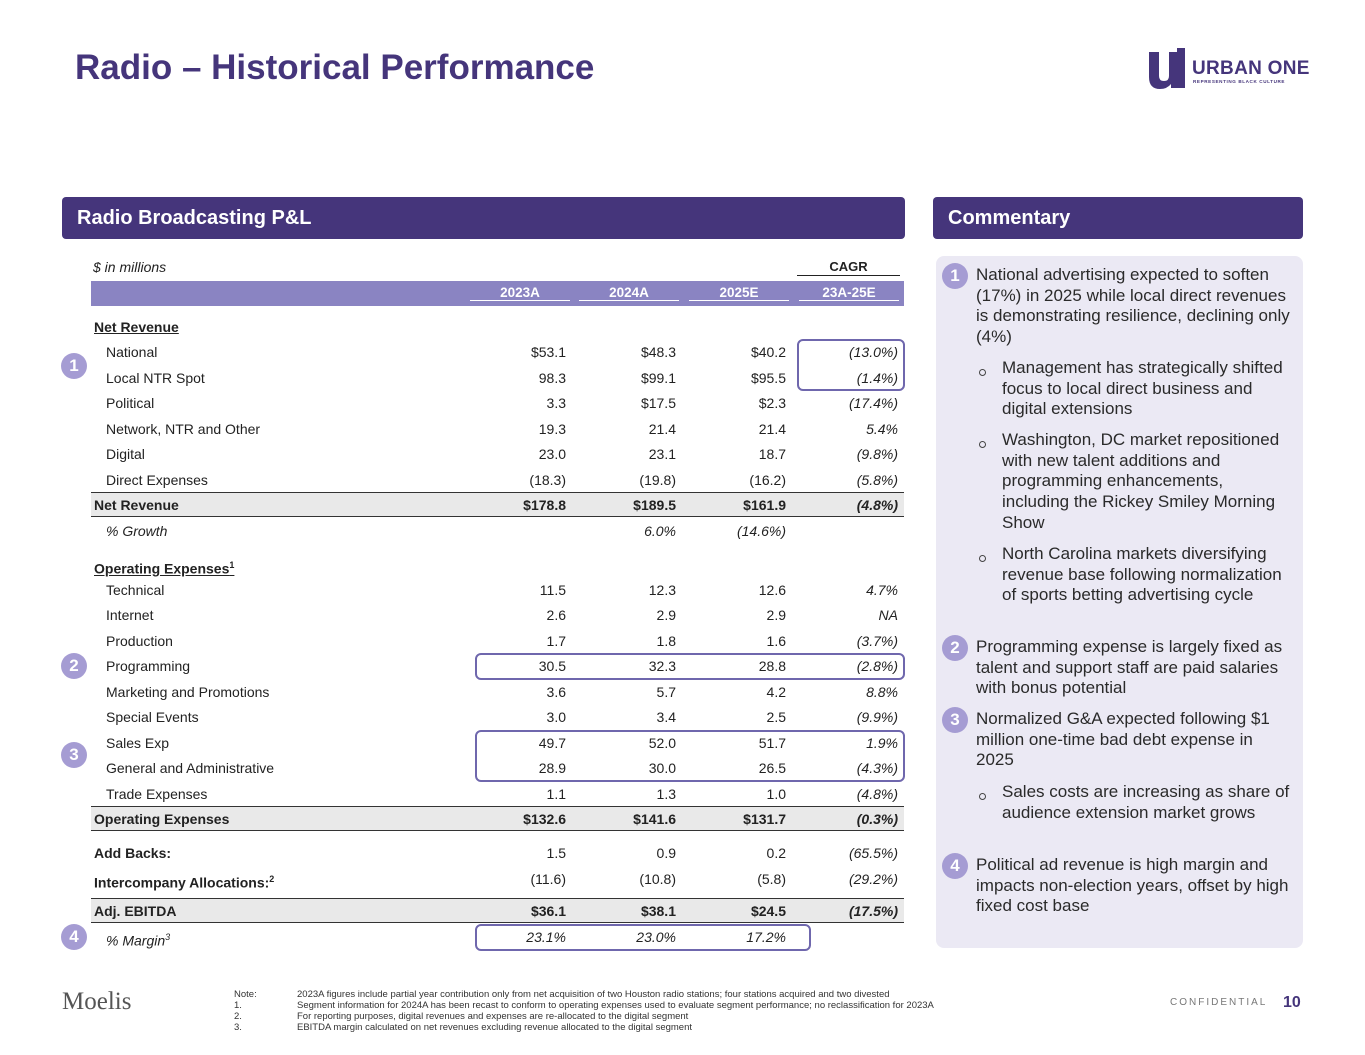 The width and height of the screenshot is (1365, 1055). I want to click on footer-brand: Moelis, so click(97, 1001).